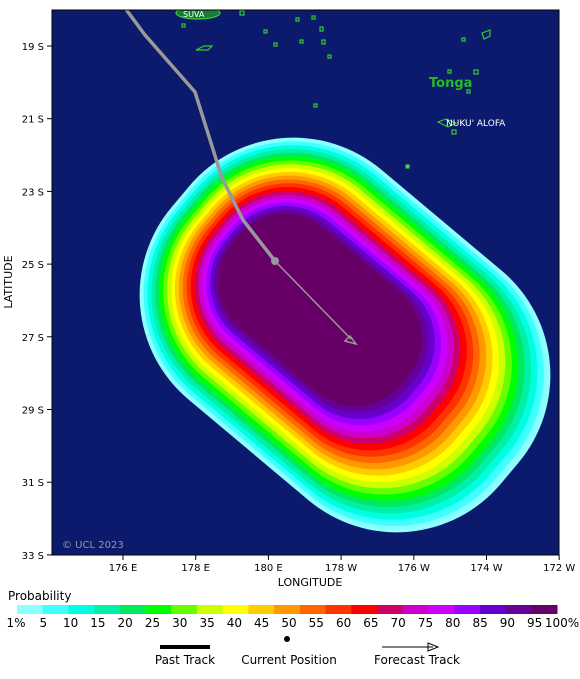 The width and height of the screenshot is (580, 679). What do you see at coordinates (287, 639) in the screenshot?
I see `current-position-key` at bounding box center [287, 639].